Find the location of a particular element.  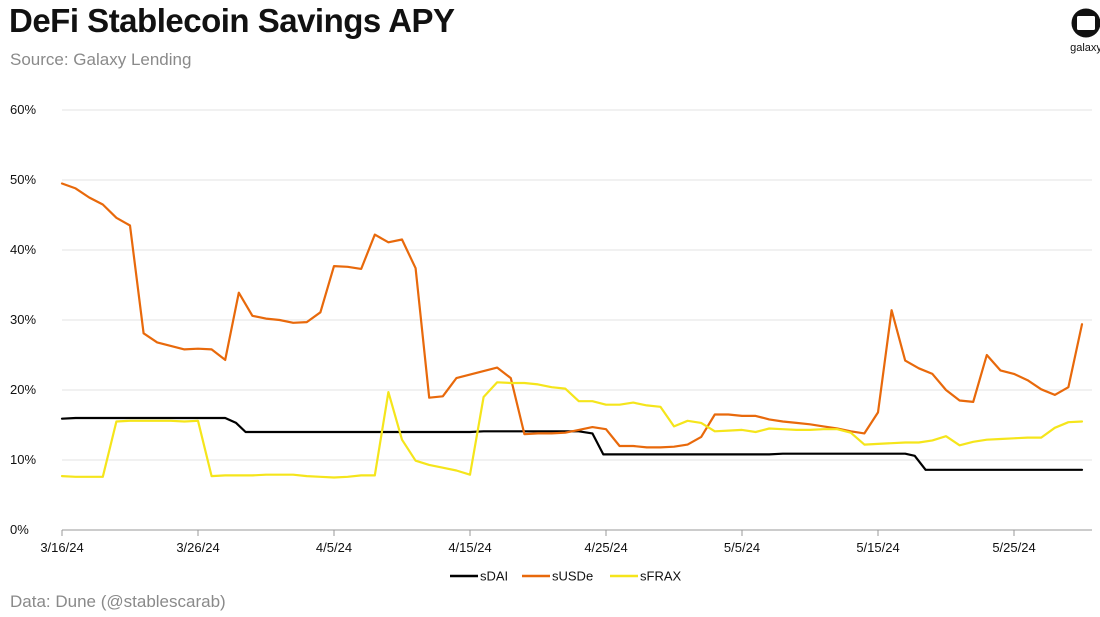

y-tick-label: 20% is located at coordinates (23, 389).